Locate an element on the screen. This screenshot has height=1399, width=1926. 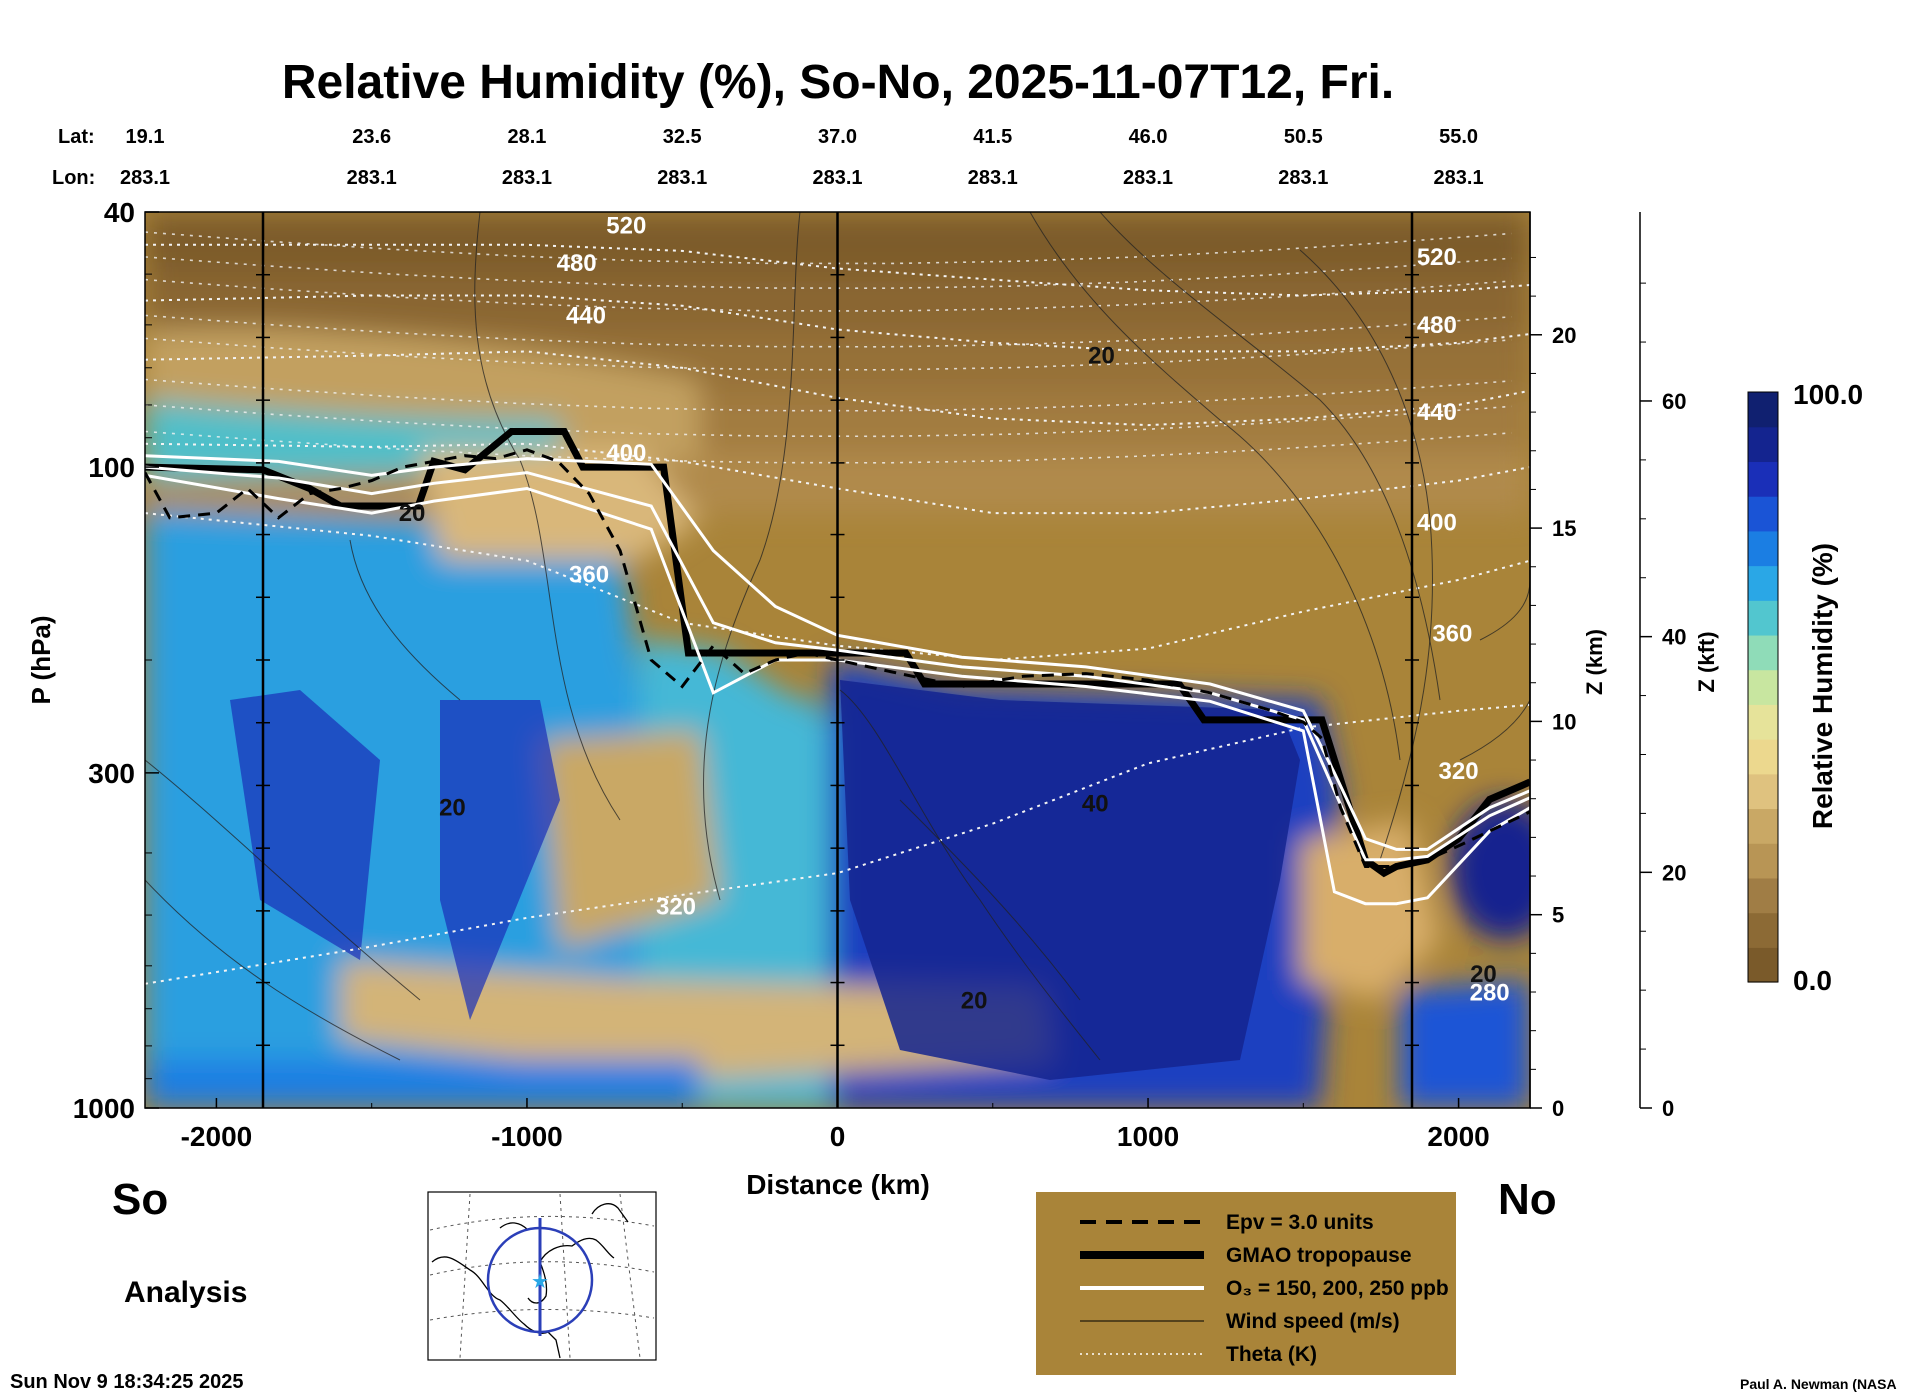
z-km-label: Z (km) is located at coordinates (1594, 662).